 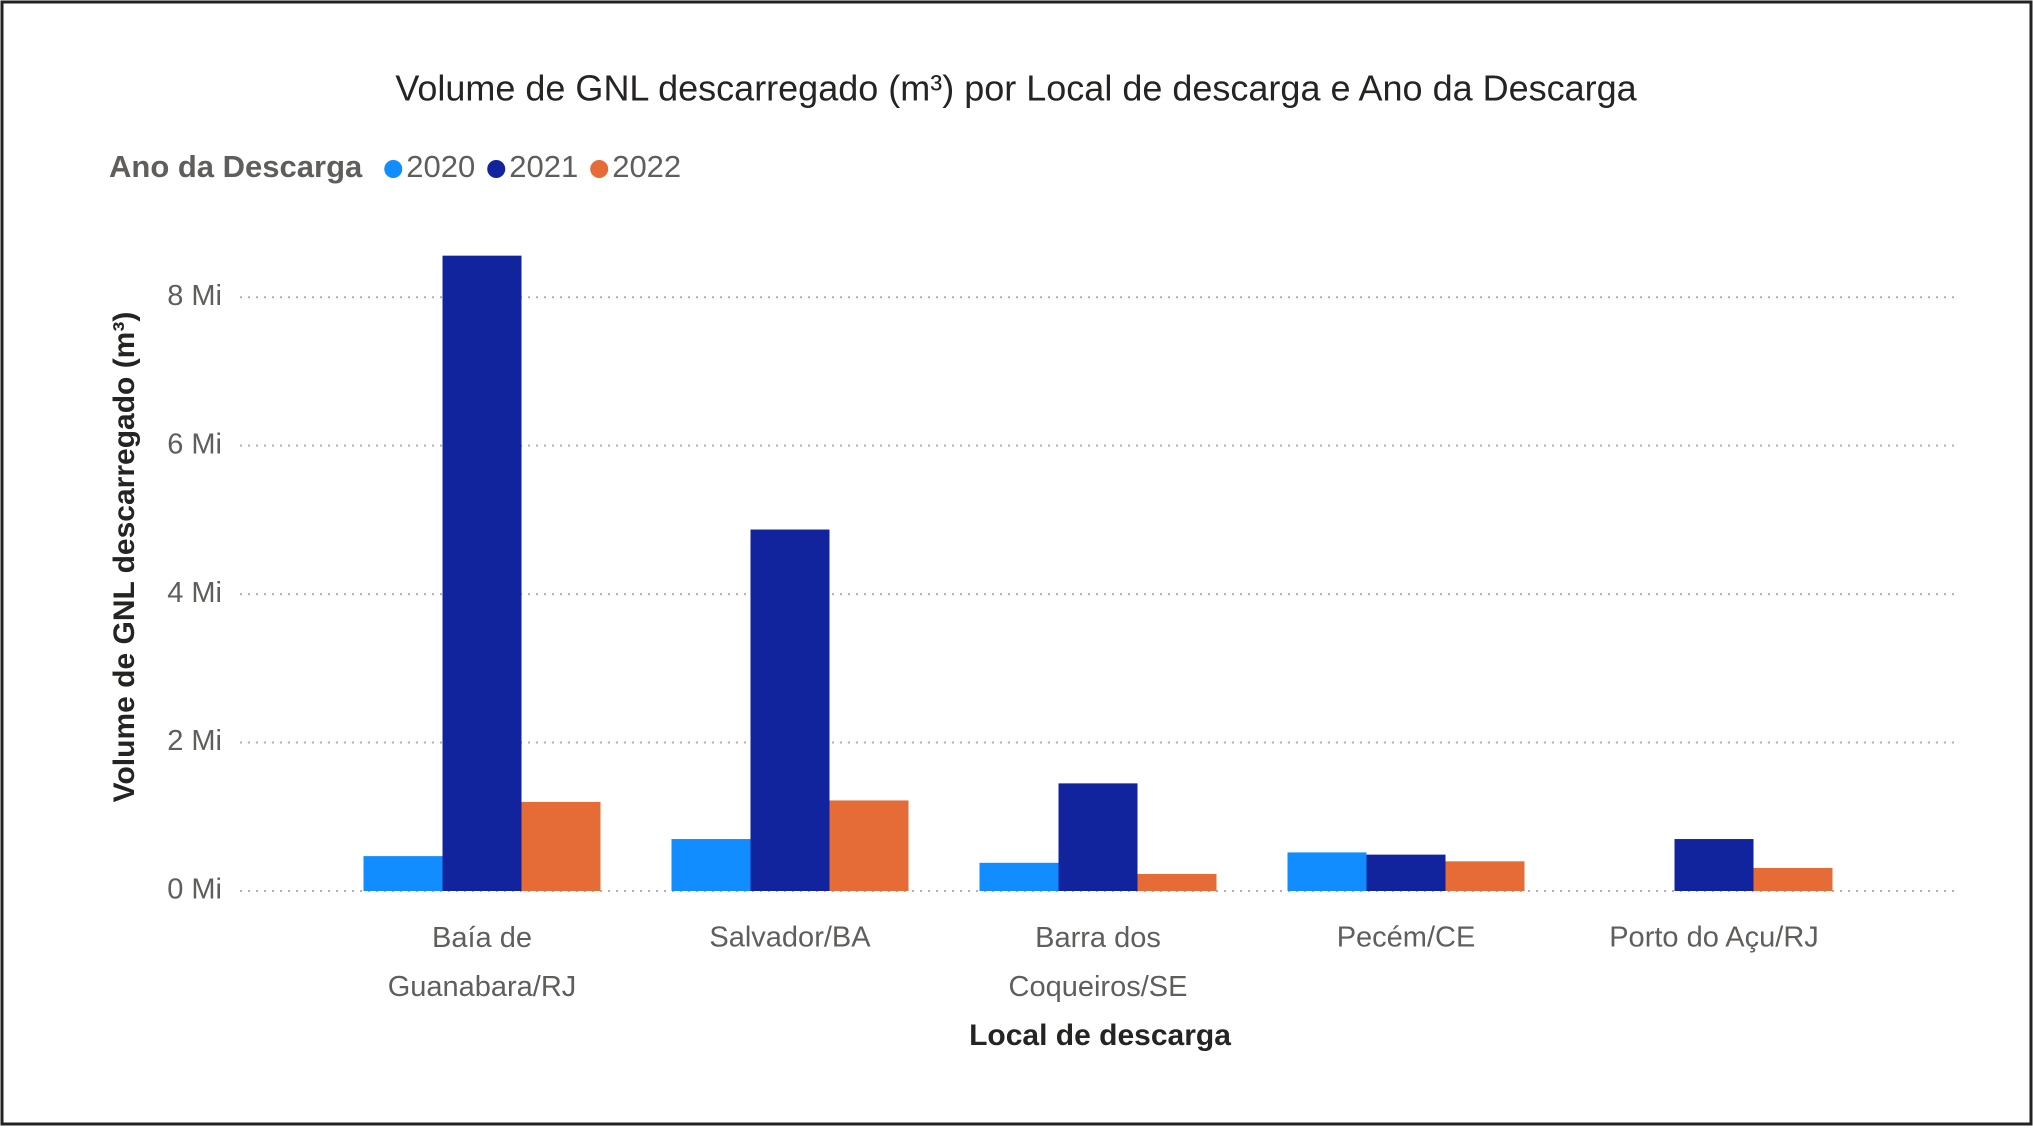 I want to click on legend-title: Ano da Descarga, so click(x=236, y=166).